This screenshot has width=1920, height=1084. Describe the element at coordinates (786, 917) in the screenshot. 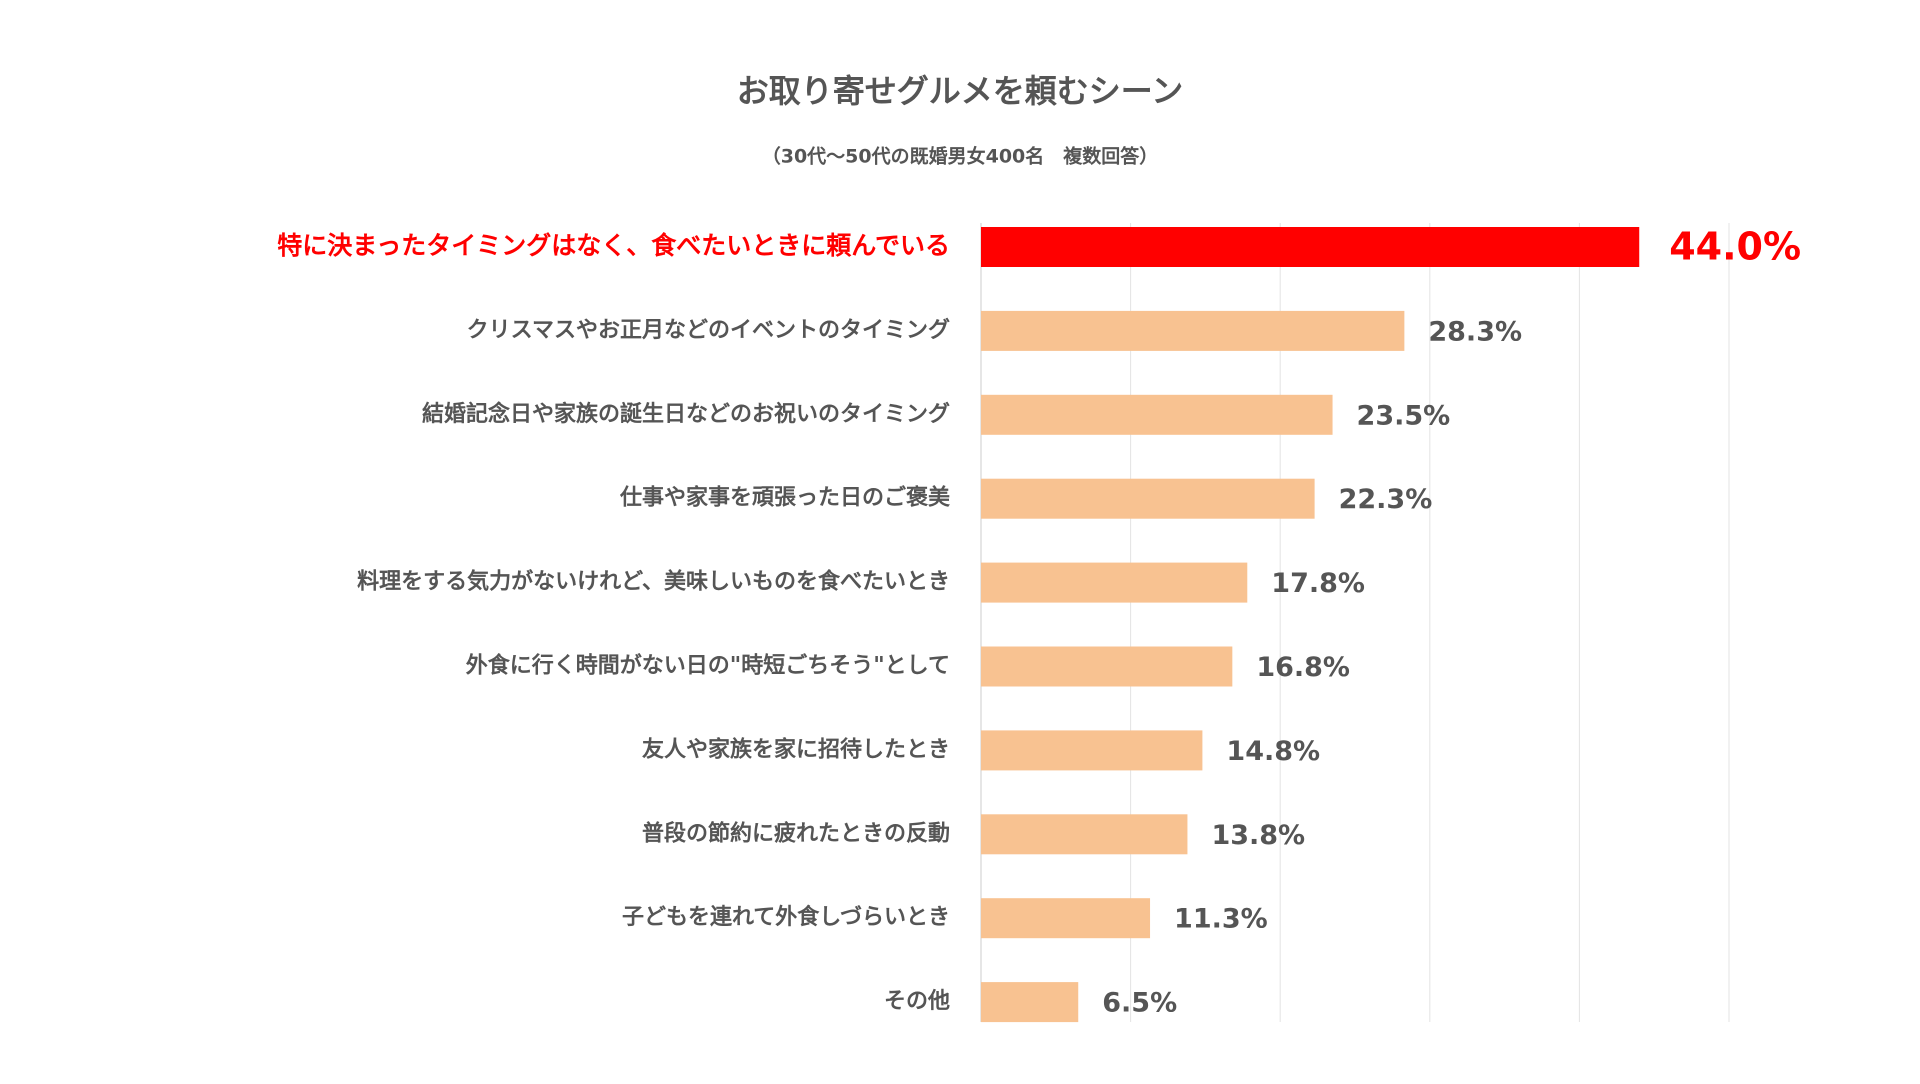

I see `category-label: 子どもを連れて外食しづらいとき` at that location.